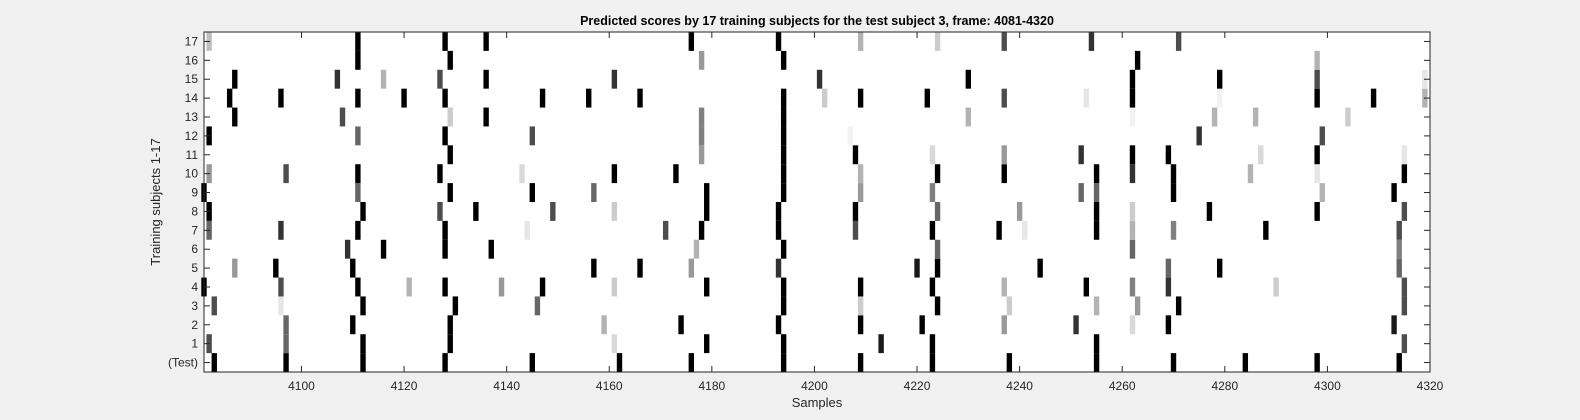  What do you see at coordinates (155, 201) in the screenshot?
I see `y-axis-label: Training subjects 1-17` at bounding box center [155, 201].